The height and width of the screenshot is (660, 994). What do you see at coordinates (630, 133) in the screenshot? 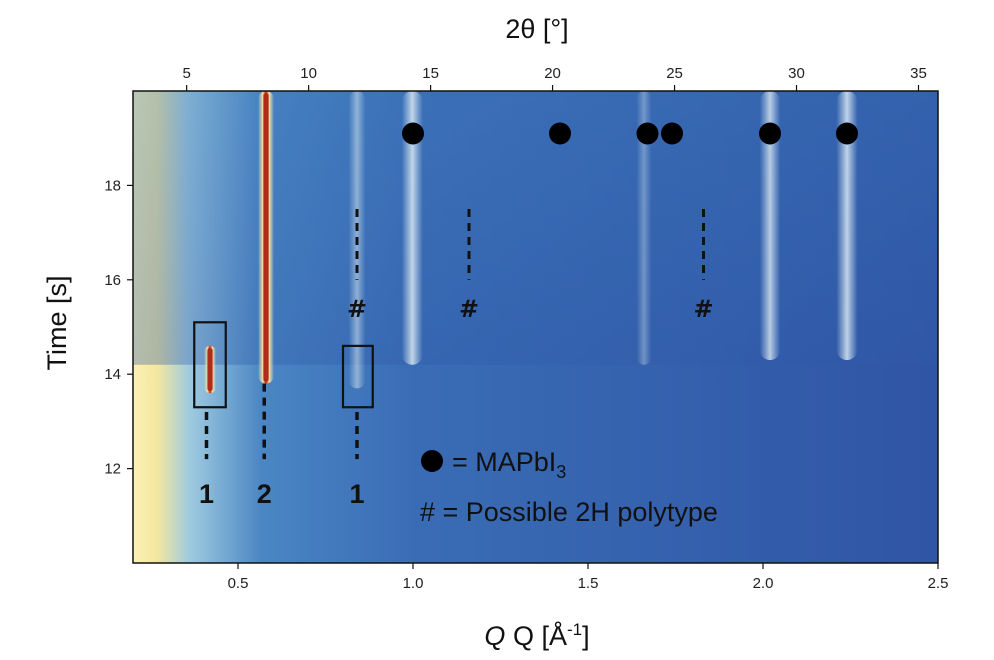
I see `mapbi3-markers` at bounding box center [630, 133].